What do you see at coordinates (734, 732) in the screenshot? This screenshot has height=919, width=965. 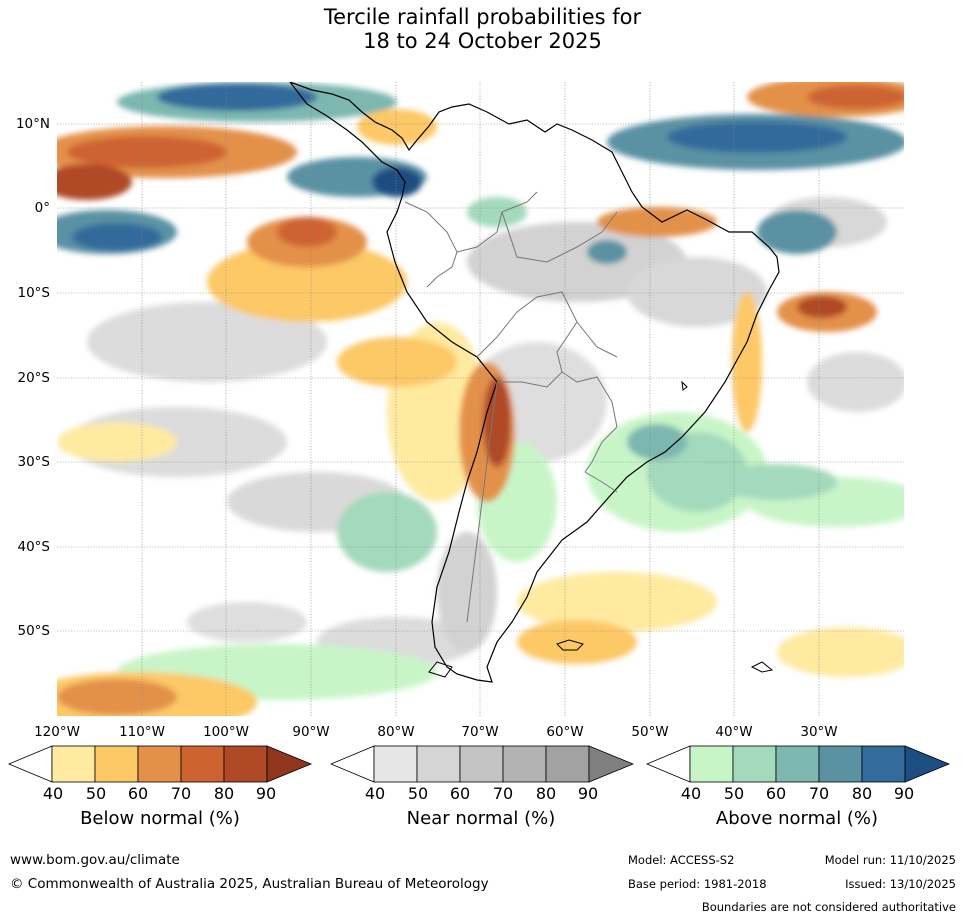 I see `lon-label-40w: 40°W` at bounding box center [734, 732].